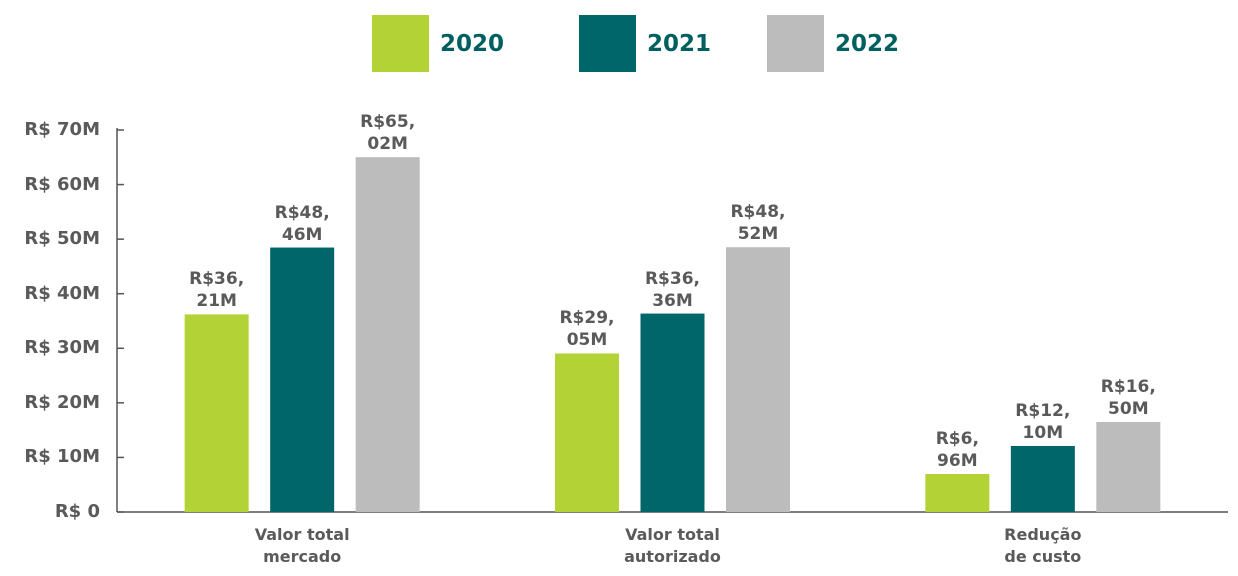 The width and height of the screenshot is (1238, 576). I want to click on data-label: R$29, 05M, so click(587, 329).